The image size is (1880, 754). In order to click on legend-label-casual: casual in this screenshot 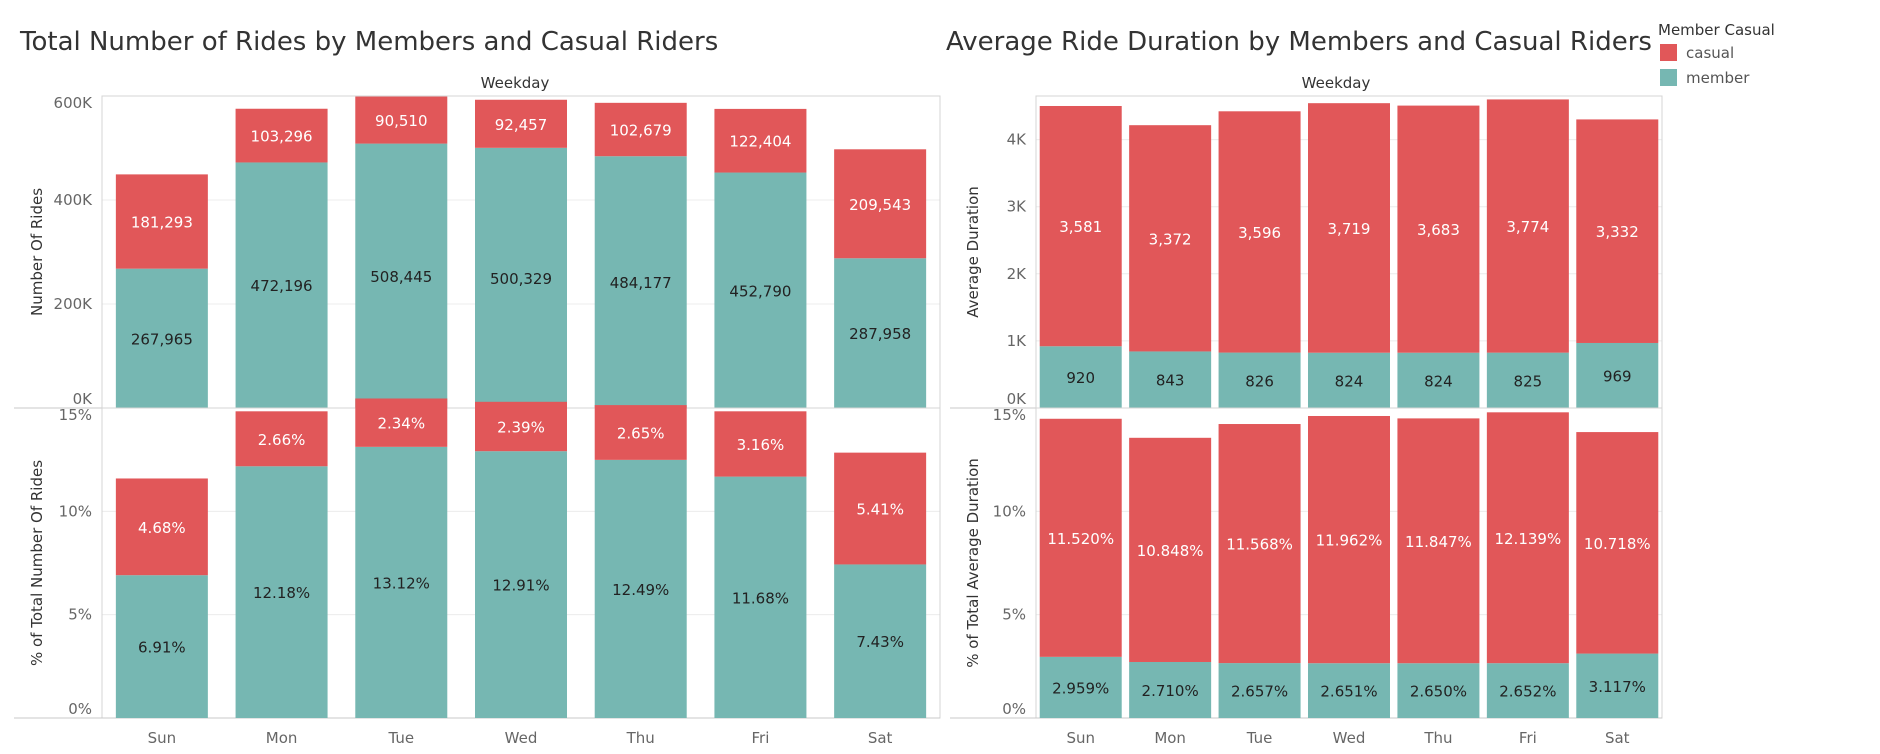, I will do `click(1710, 53)`.